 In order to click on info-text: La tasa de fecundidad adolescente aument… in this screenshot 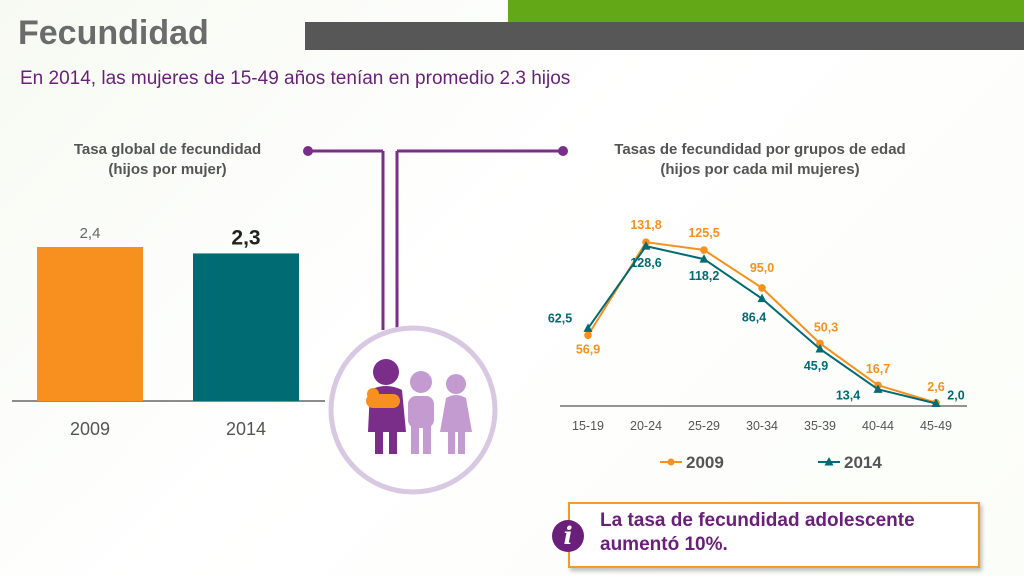, I will do `click(757, 532)`.